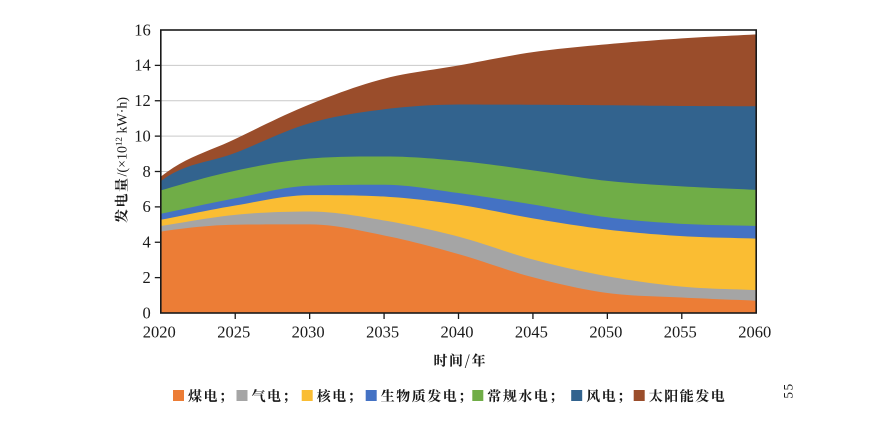 The width and height of the screenshot is (879, 432). What do you see at coordinates (159, 332) in the screenshot?
I see `svg-text: 2020` at bounding box center [159, 332].